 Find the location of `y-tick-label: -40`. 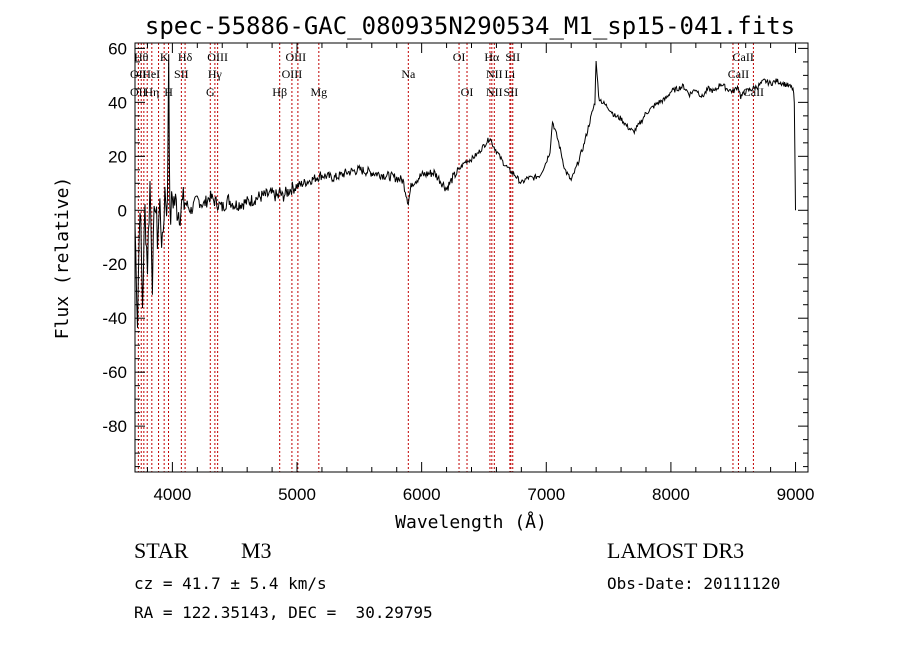

y-tick-label: -40 is located at coordinates (114, 318).